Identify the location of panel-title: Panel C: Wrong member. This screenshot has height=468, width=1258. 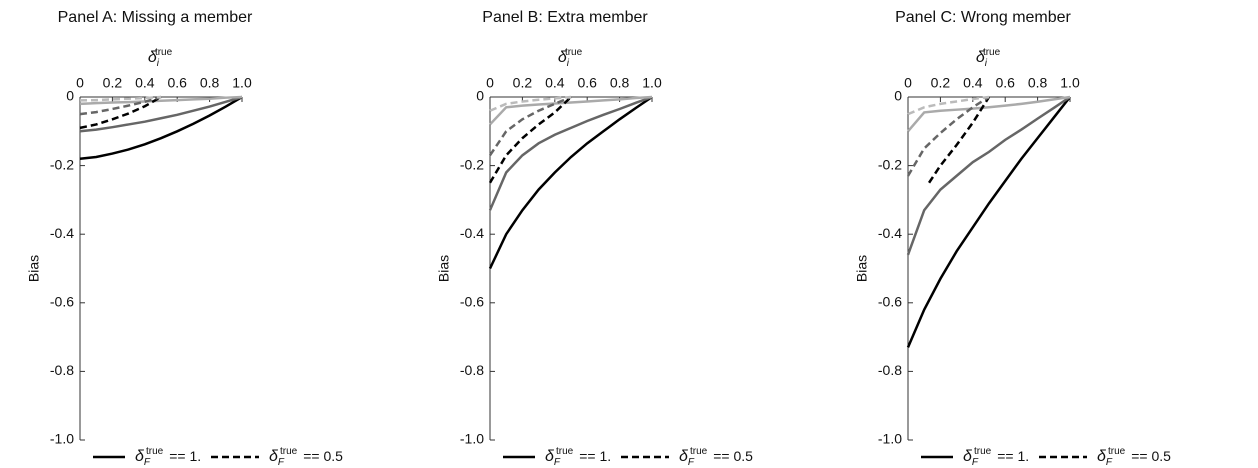
(983, 17).